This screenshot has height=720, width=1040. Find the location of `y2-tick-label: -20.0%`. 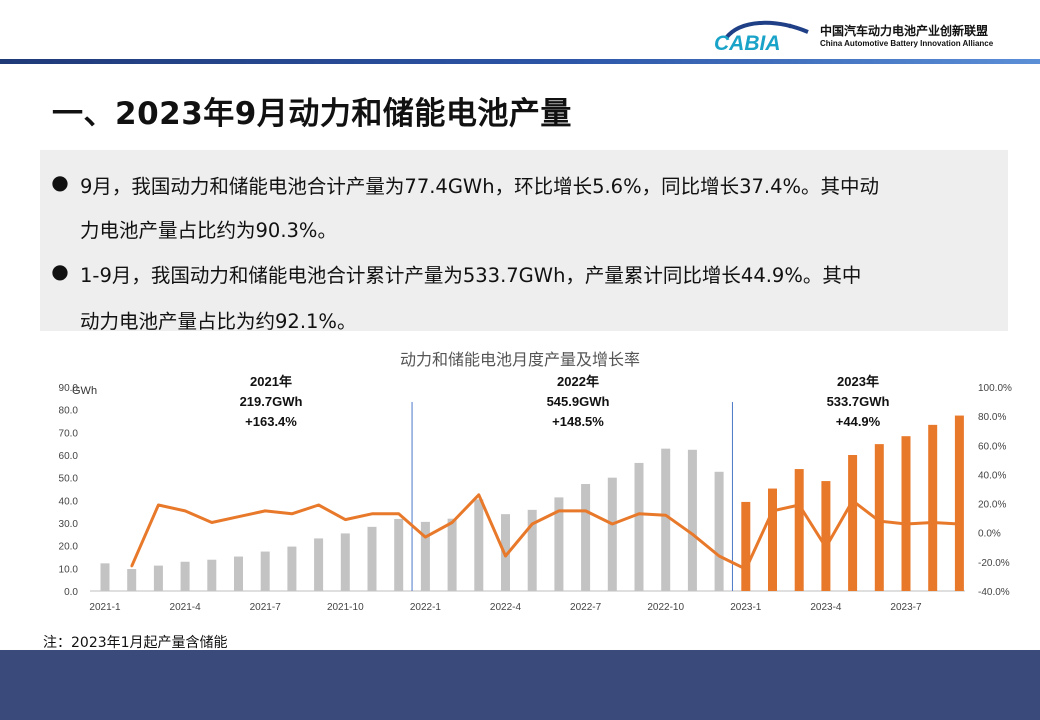

y2-tick-label: -20.0% is located at coordinates (994, 563).